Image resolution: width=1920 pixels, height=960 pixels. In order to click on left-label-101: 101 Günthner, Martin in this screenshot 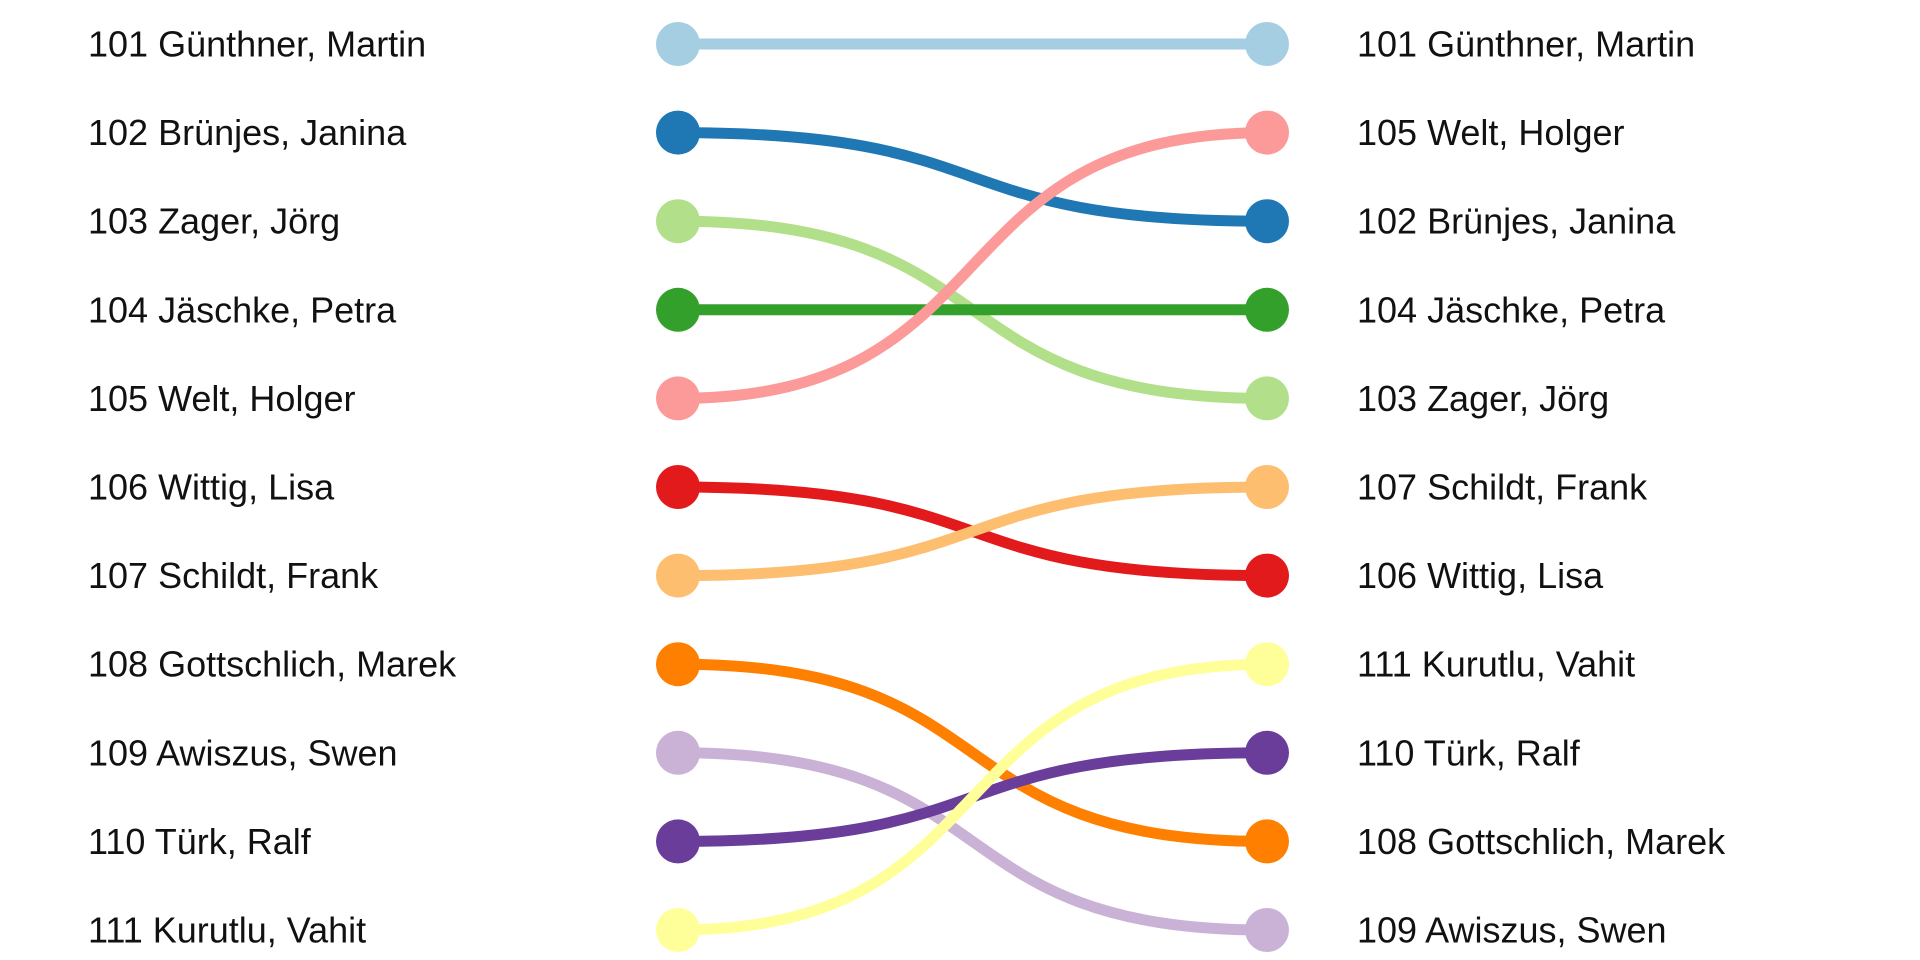, I will do `click(257, 44)`.